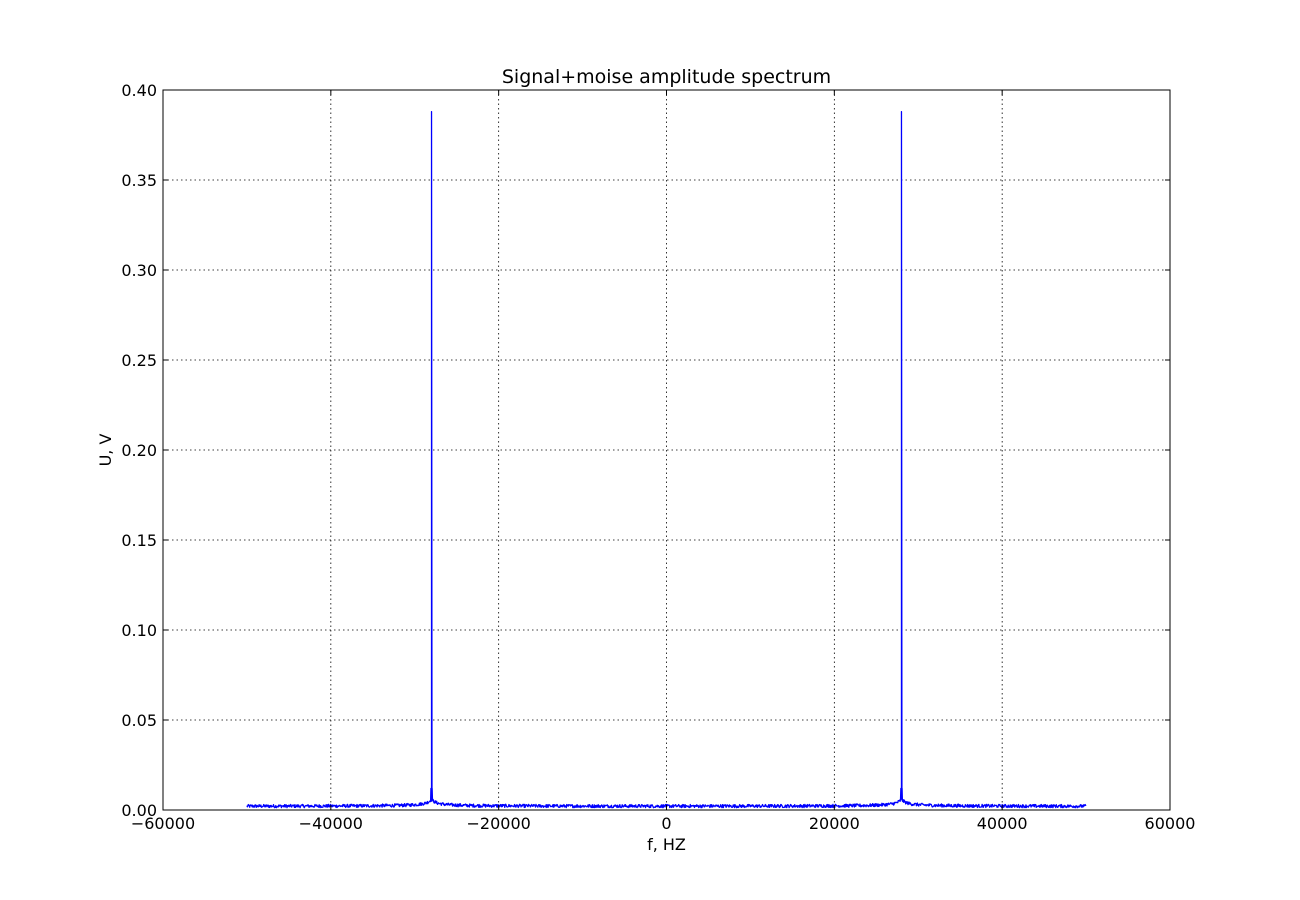 The height and width of the screenshot is (900, 1300). What do you see at coordinates (331, 823) in the screenshot?
I see `x-tick-label: −40000` at bounding box center [331, 823].